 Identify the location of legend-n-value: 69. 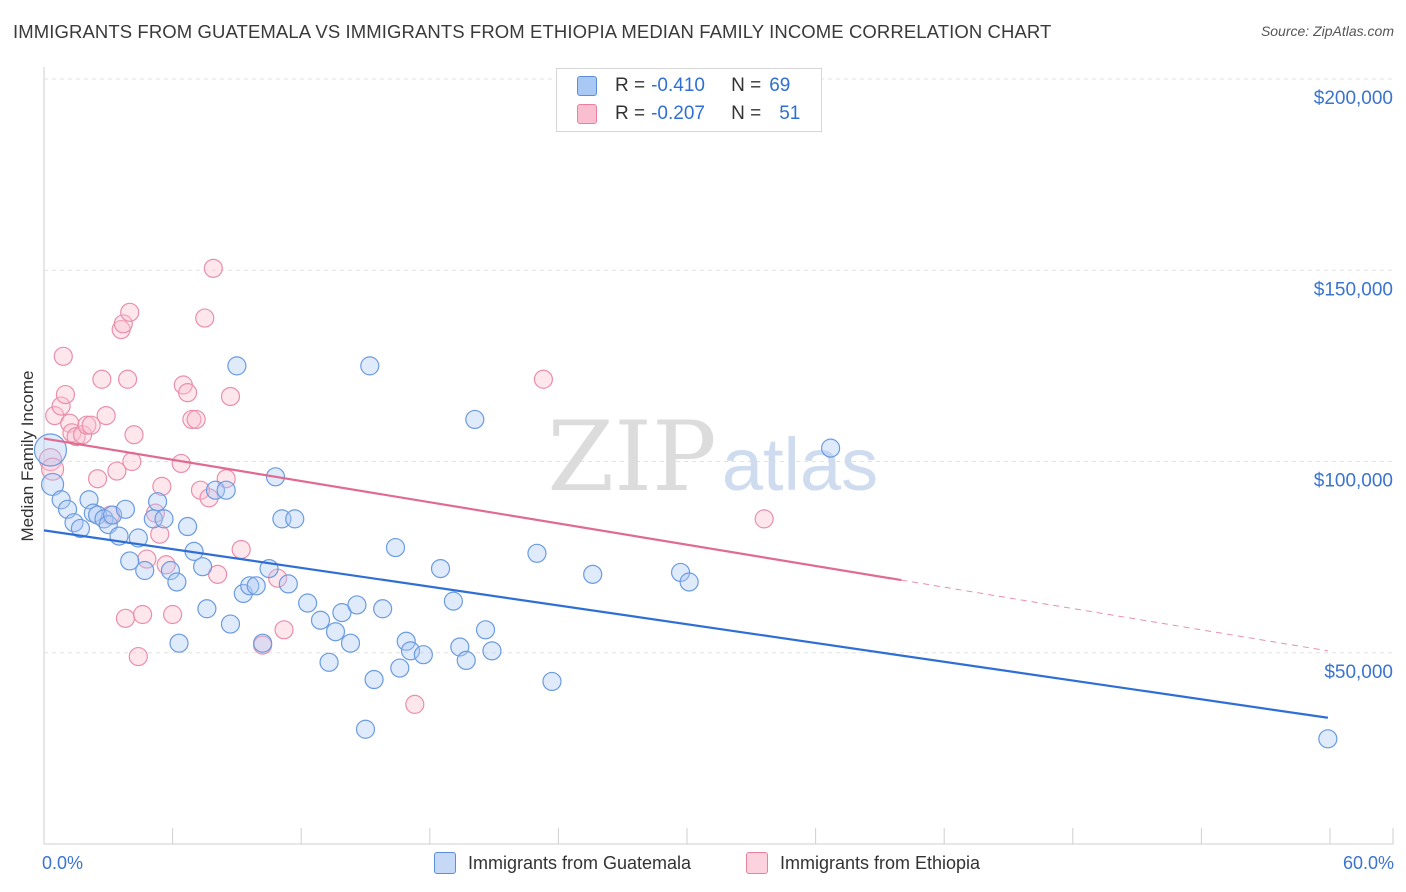
(780, 85).